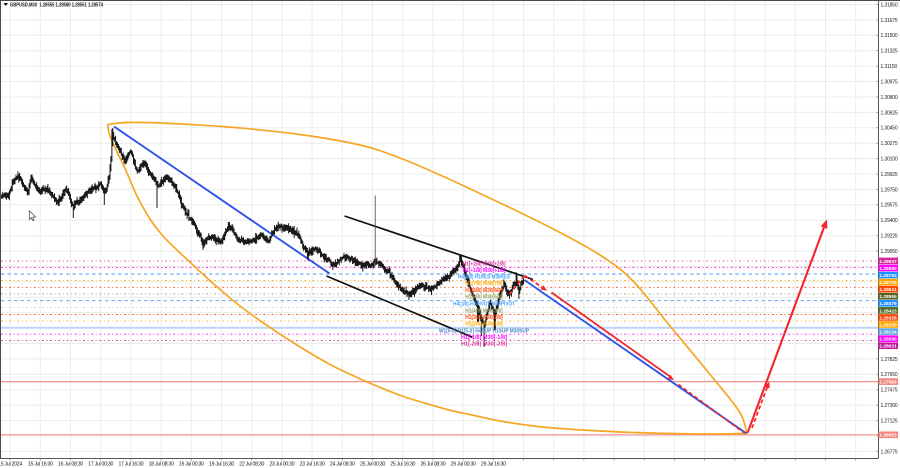  Describe the element at coordinates (484, 271) in the screenshot. I see `svg-text: H1[+1/8] M30[+1/8]` at that location.